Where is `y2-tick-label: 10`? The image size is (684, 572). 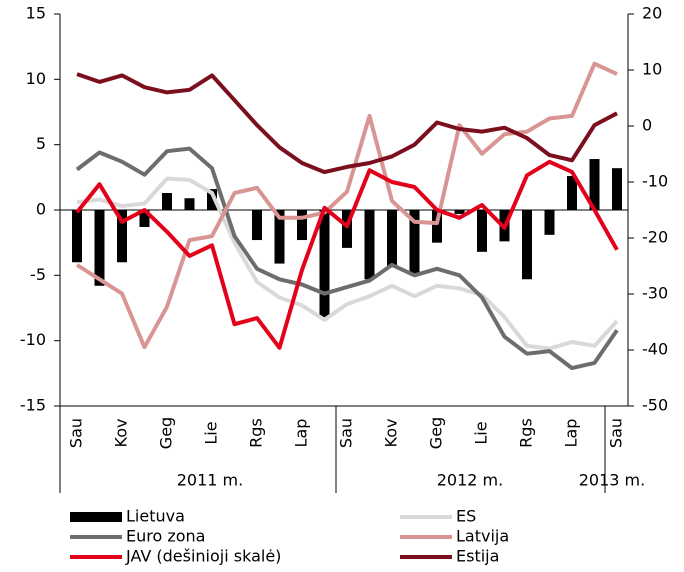 y2-tick-label: 10 is located at coordinates (652, 69).